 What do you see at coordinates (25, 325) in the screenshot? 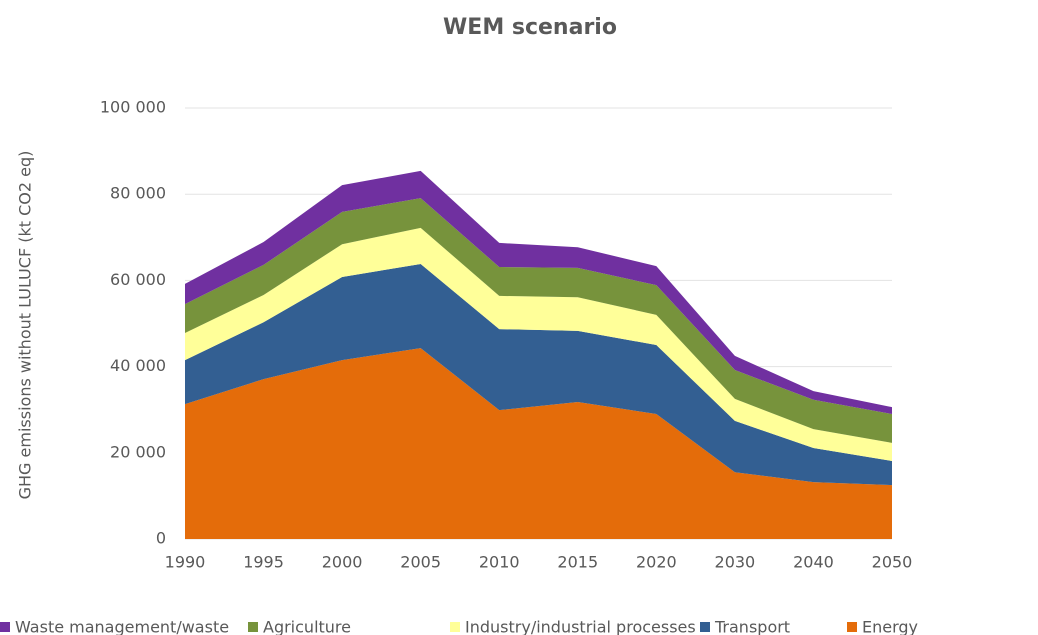
I see `y-axis-label: GHG emissions without LULUCF (kt CO2 eq)` at bounding box center [25, 325].